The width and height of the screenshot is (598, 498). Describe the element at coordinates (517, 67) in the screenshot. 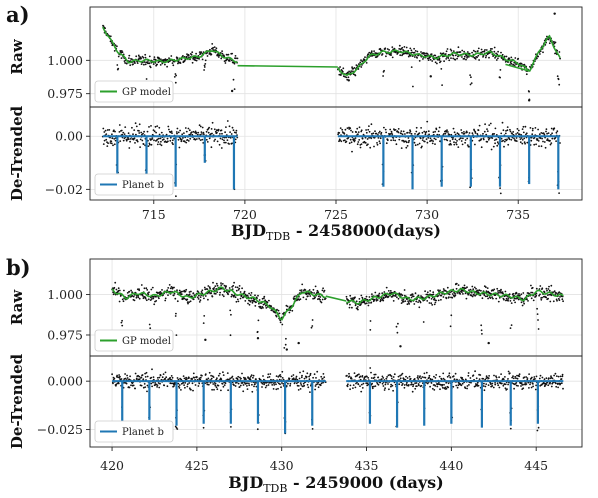

I see `gp-model-bridge` at that location.